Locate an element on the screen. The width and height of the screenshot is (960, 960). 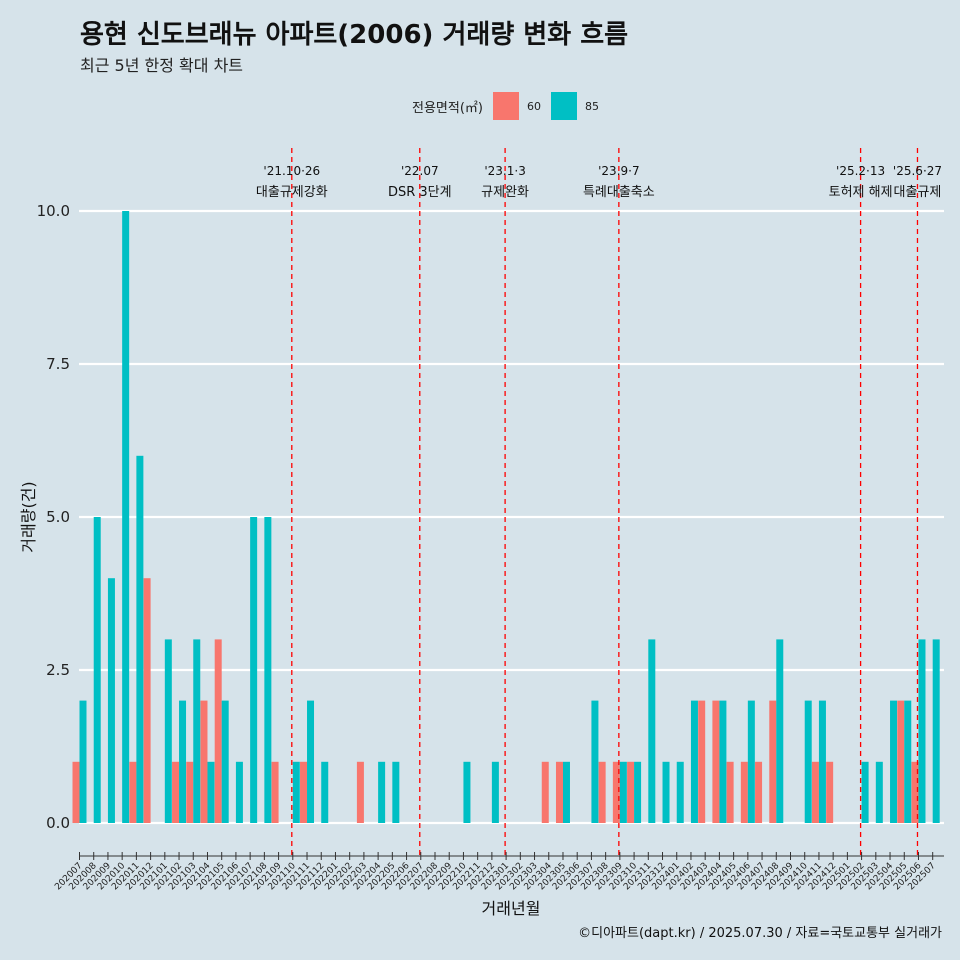
legend: 전용면적(㎡) 60 85 is located at coordinates (510, 106).